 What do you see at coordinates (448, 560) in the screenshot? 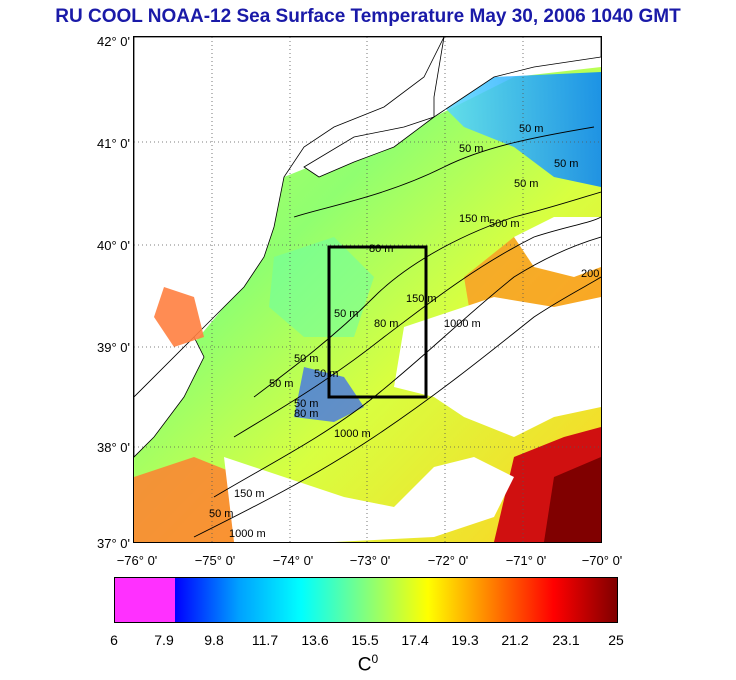
I see `longitude-label-72: −72° 0'` at bounding box center [448, 560].